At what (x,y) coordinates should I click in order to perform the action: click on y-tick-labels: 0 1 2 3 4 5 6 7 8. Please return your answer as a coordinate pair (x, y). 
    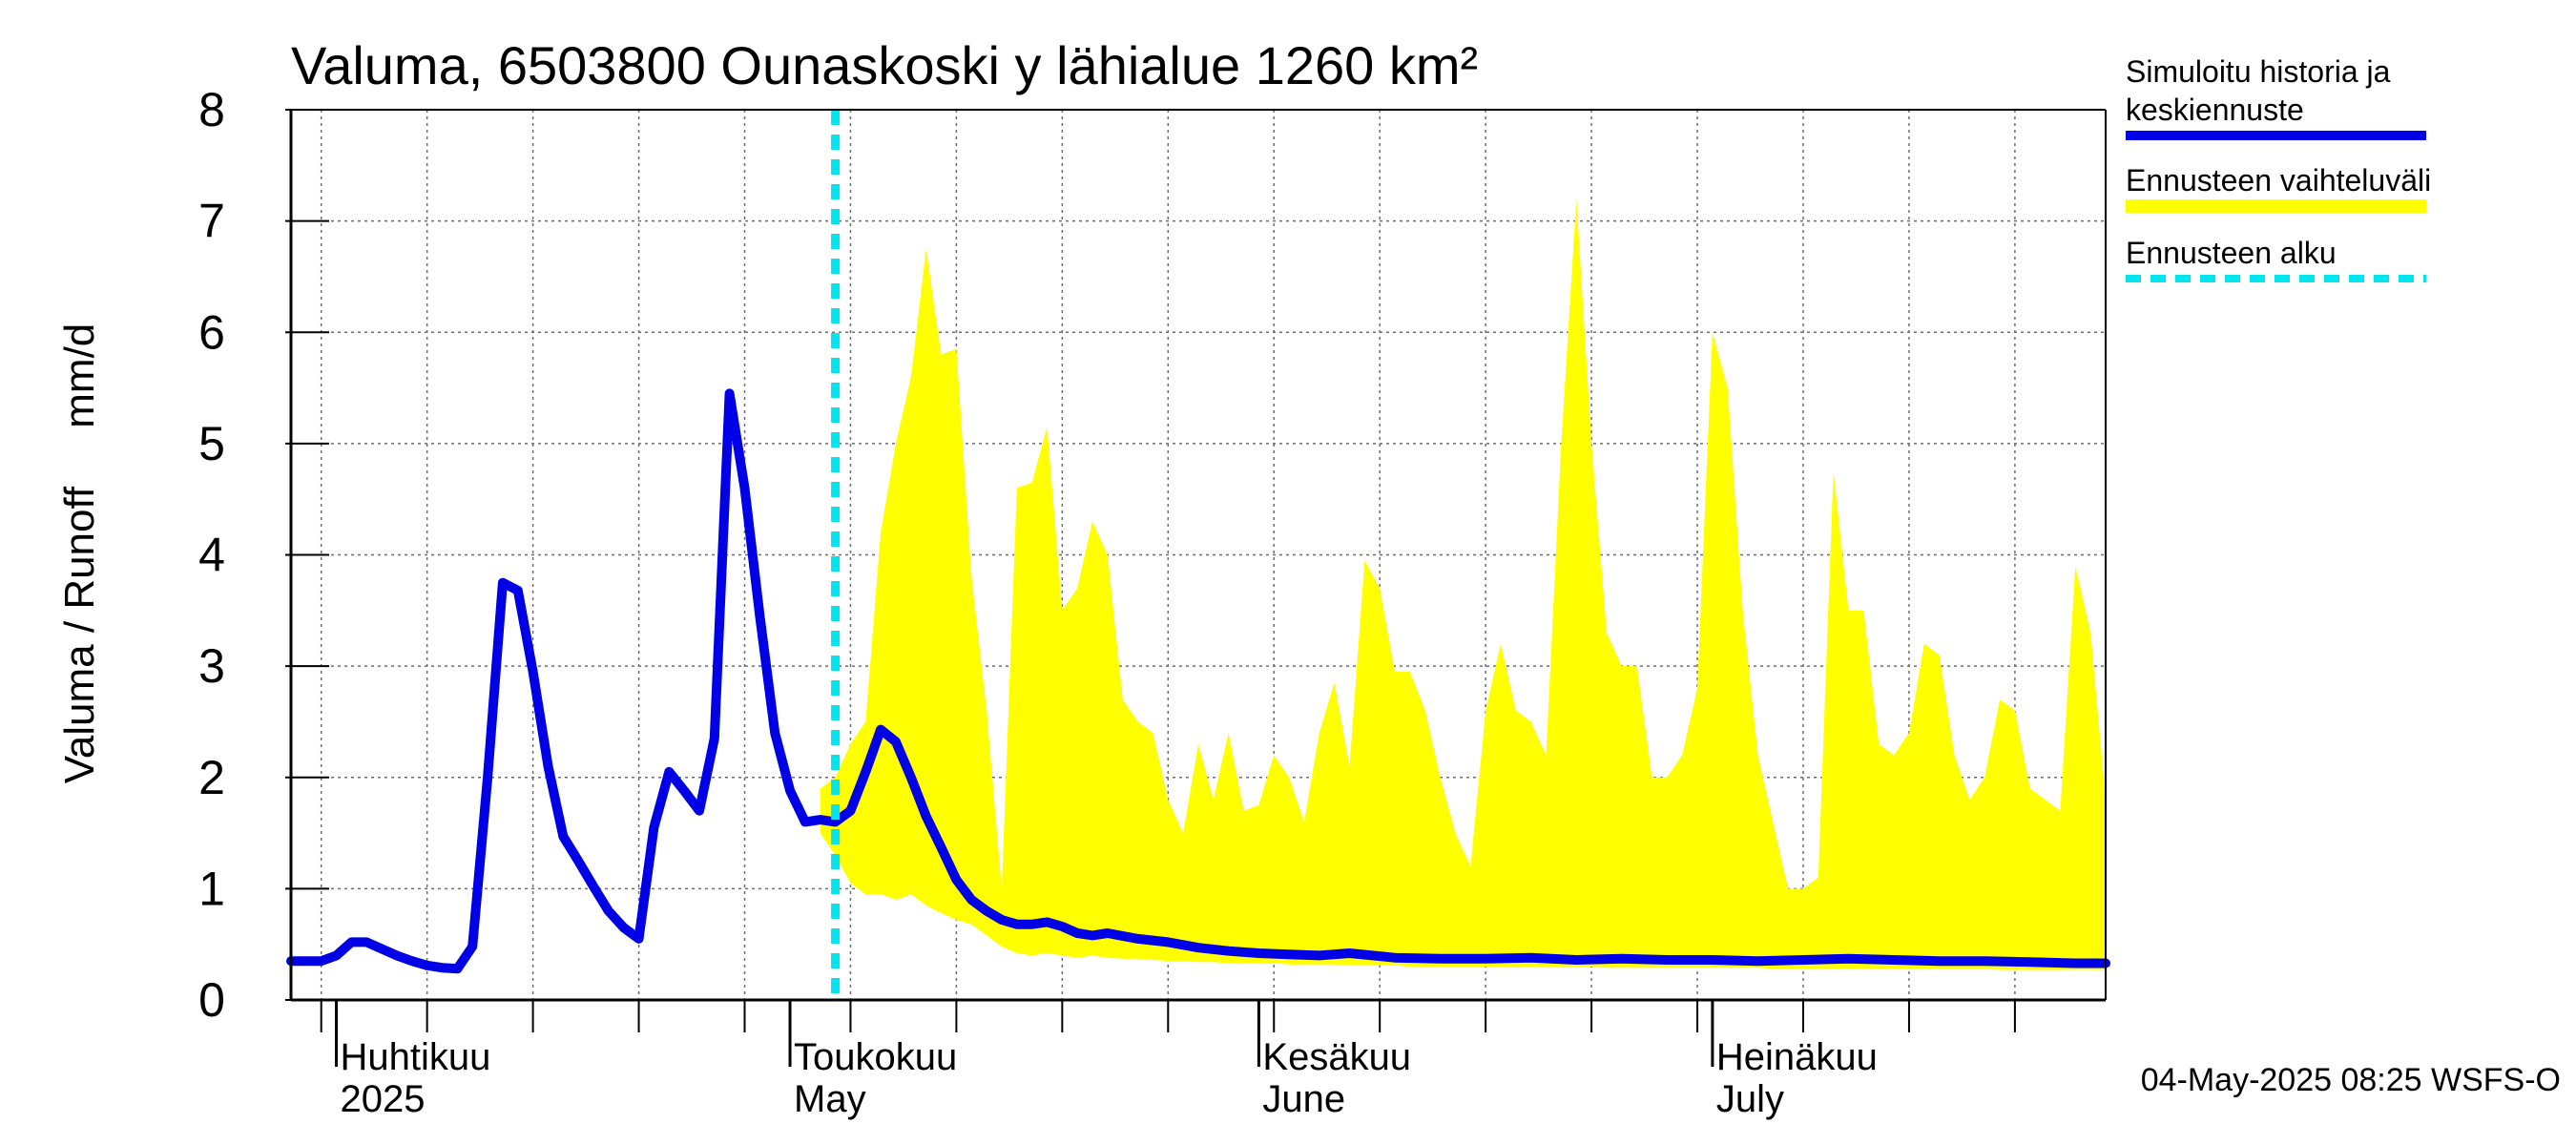
    Looking at the image, I should click on (211, 555).